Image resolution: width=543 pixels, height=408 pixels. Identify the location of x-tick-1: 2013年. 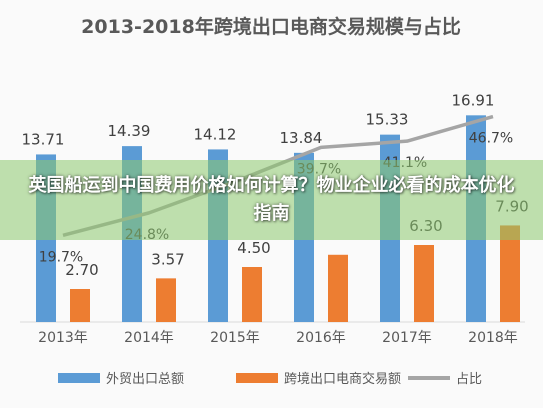
(63, 338).